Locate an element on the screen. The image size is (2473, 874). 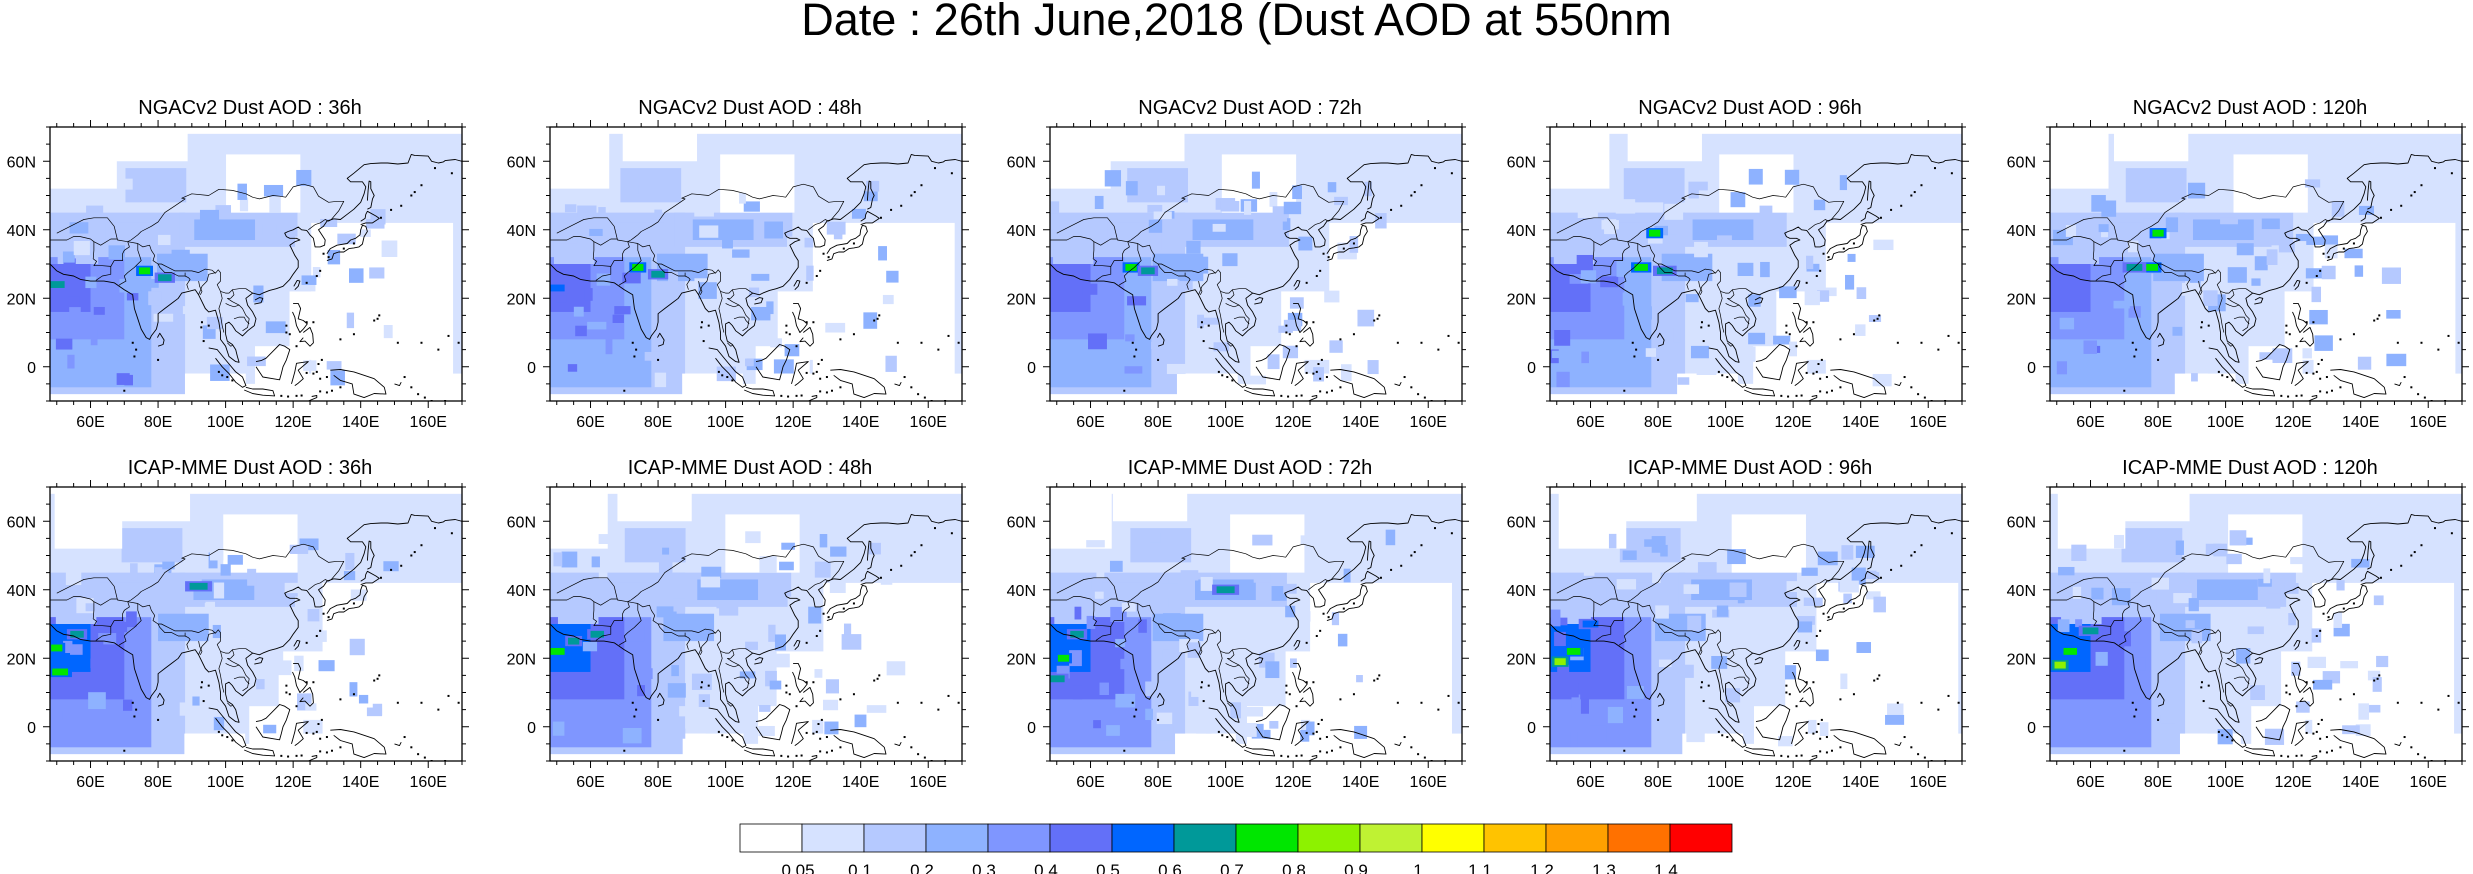
figure-title: Date : 26th June,2018 (Dust AOD at 550nm is located at coordinates (1236, 22).